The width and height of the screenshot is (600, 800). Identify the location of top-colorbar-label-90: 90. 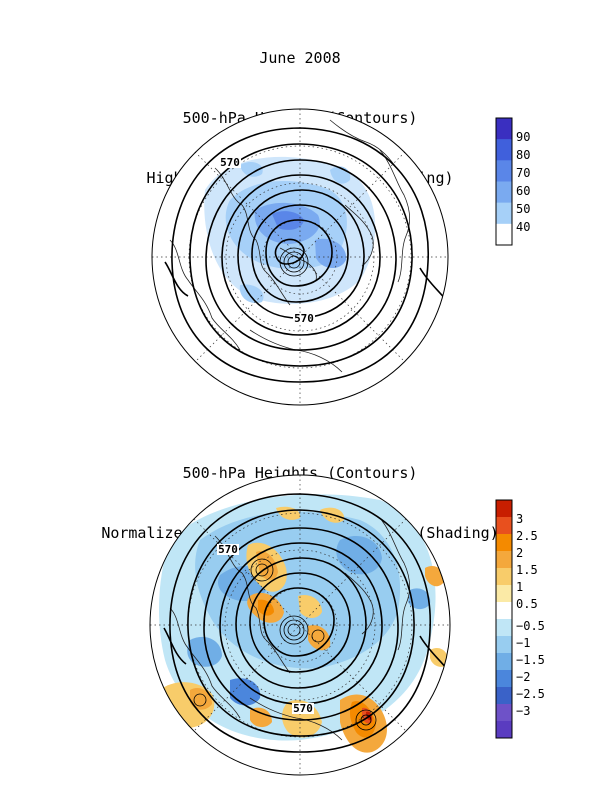
(523, 137).